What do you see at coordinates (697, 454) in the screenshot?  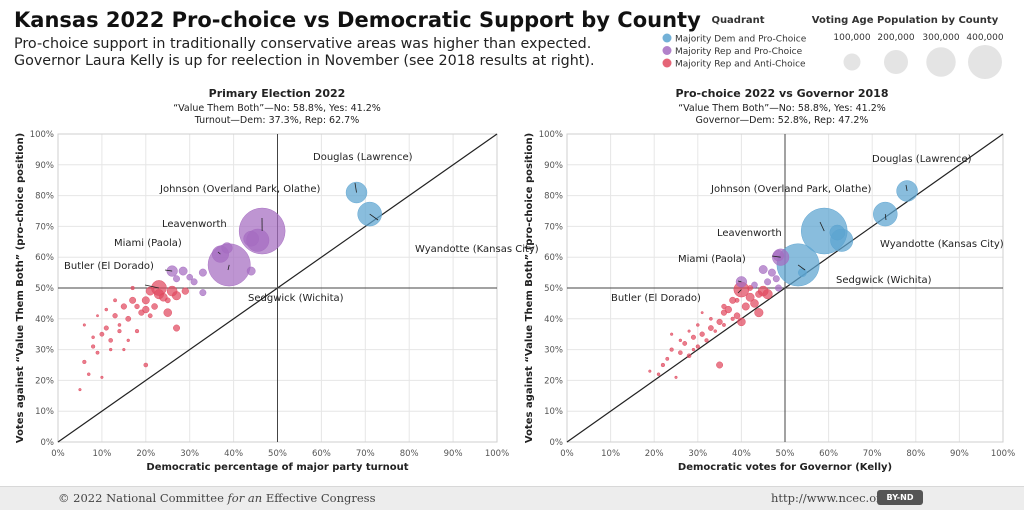 I see `x-tick-label: 30%` at bounding box center [697, 454].